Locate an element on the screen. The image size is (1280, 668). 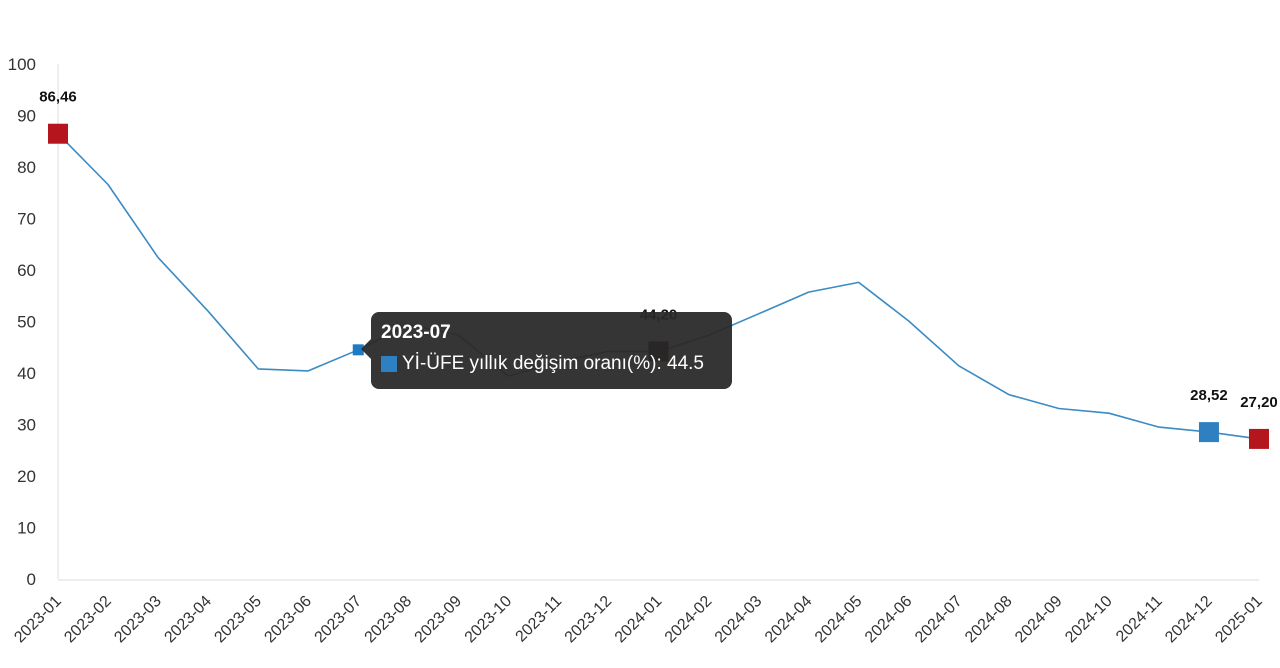
x-tick-label: 2023-10 is located at coordinates (489, 620).